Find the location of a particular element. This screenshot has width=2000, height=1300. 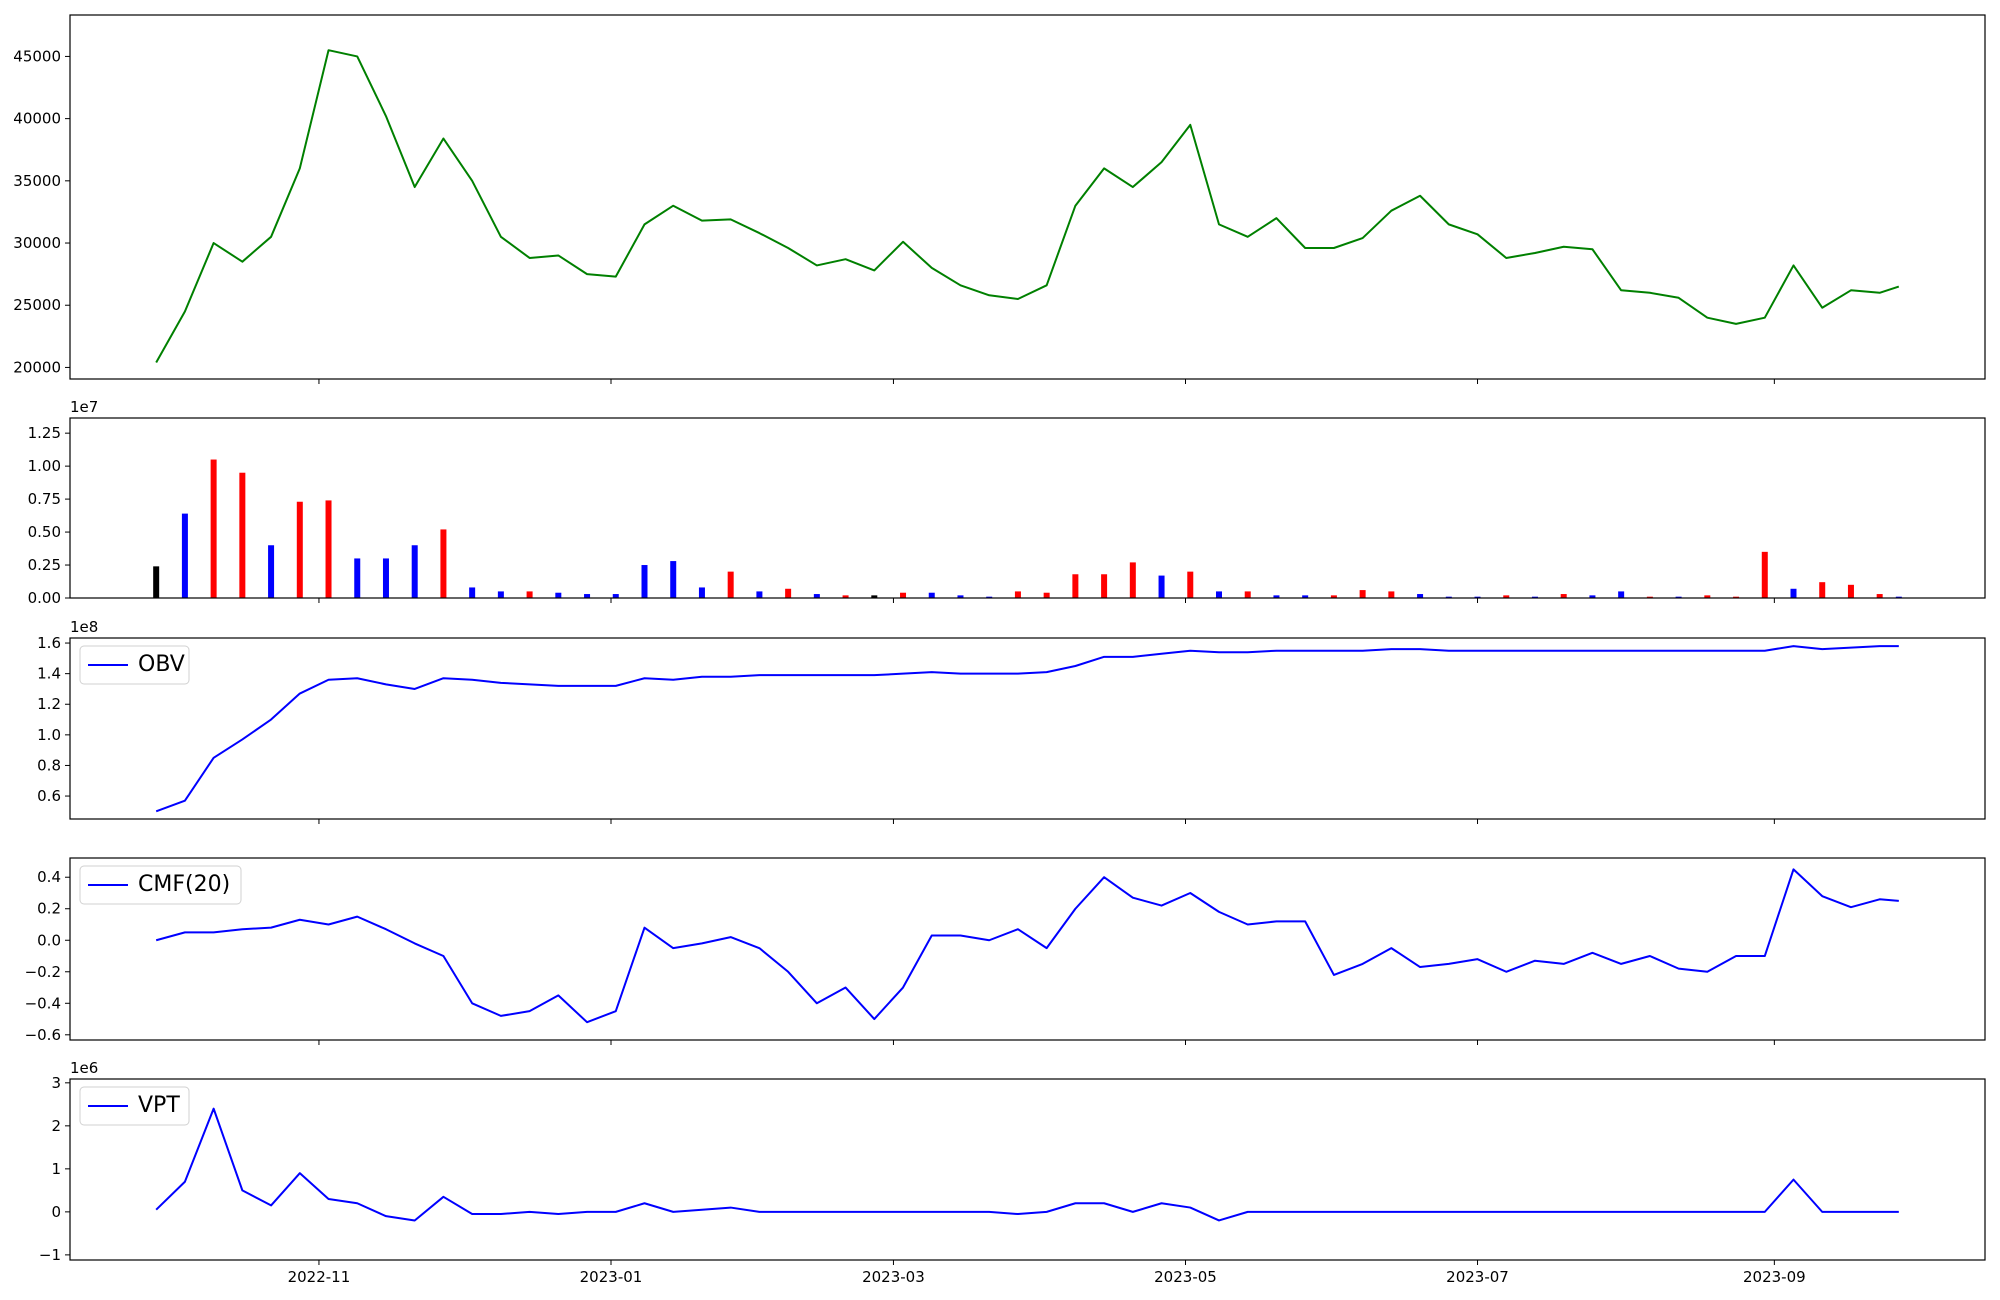

x-tick-label: 2023-05 is located at coordinates (1185, 1277).